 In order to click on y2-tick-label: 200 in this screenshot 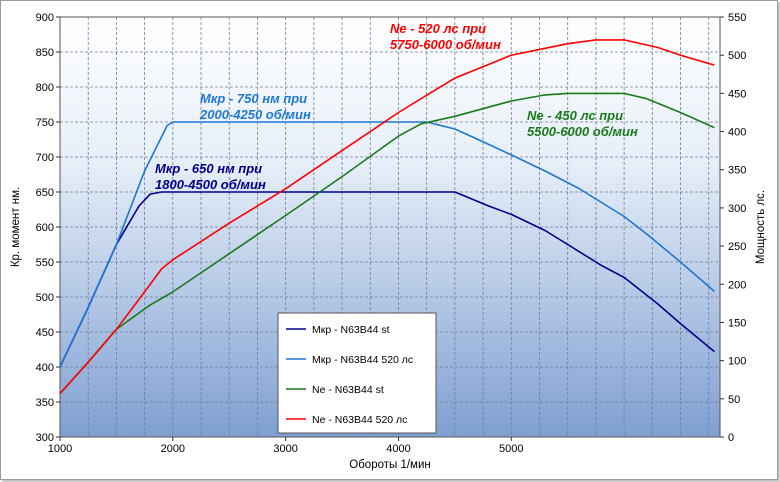, I will do `click(737, 285)`.